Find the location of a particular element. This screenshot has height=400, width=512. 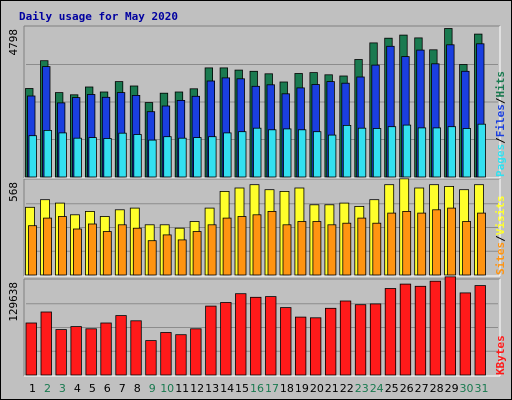

day-label-24: 24 is located at coordinates (377, 388).